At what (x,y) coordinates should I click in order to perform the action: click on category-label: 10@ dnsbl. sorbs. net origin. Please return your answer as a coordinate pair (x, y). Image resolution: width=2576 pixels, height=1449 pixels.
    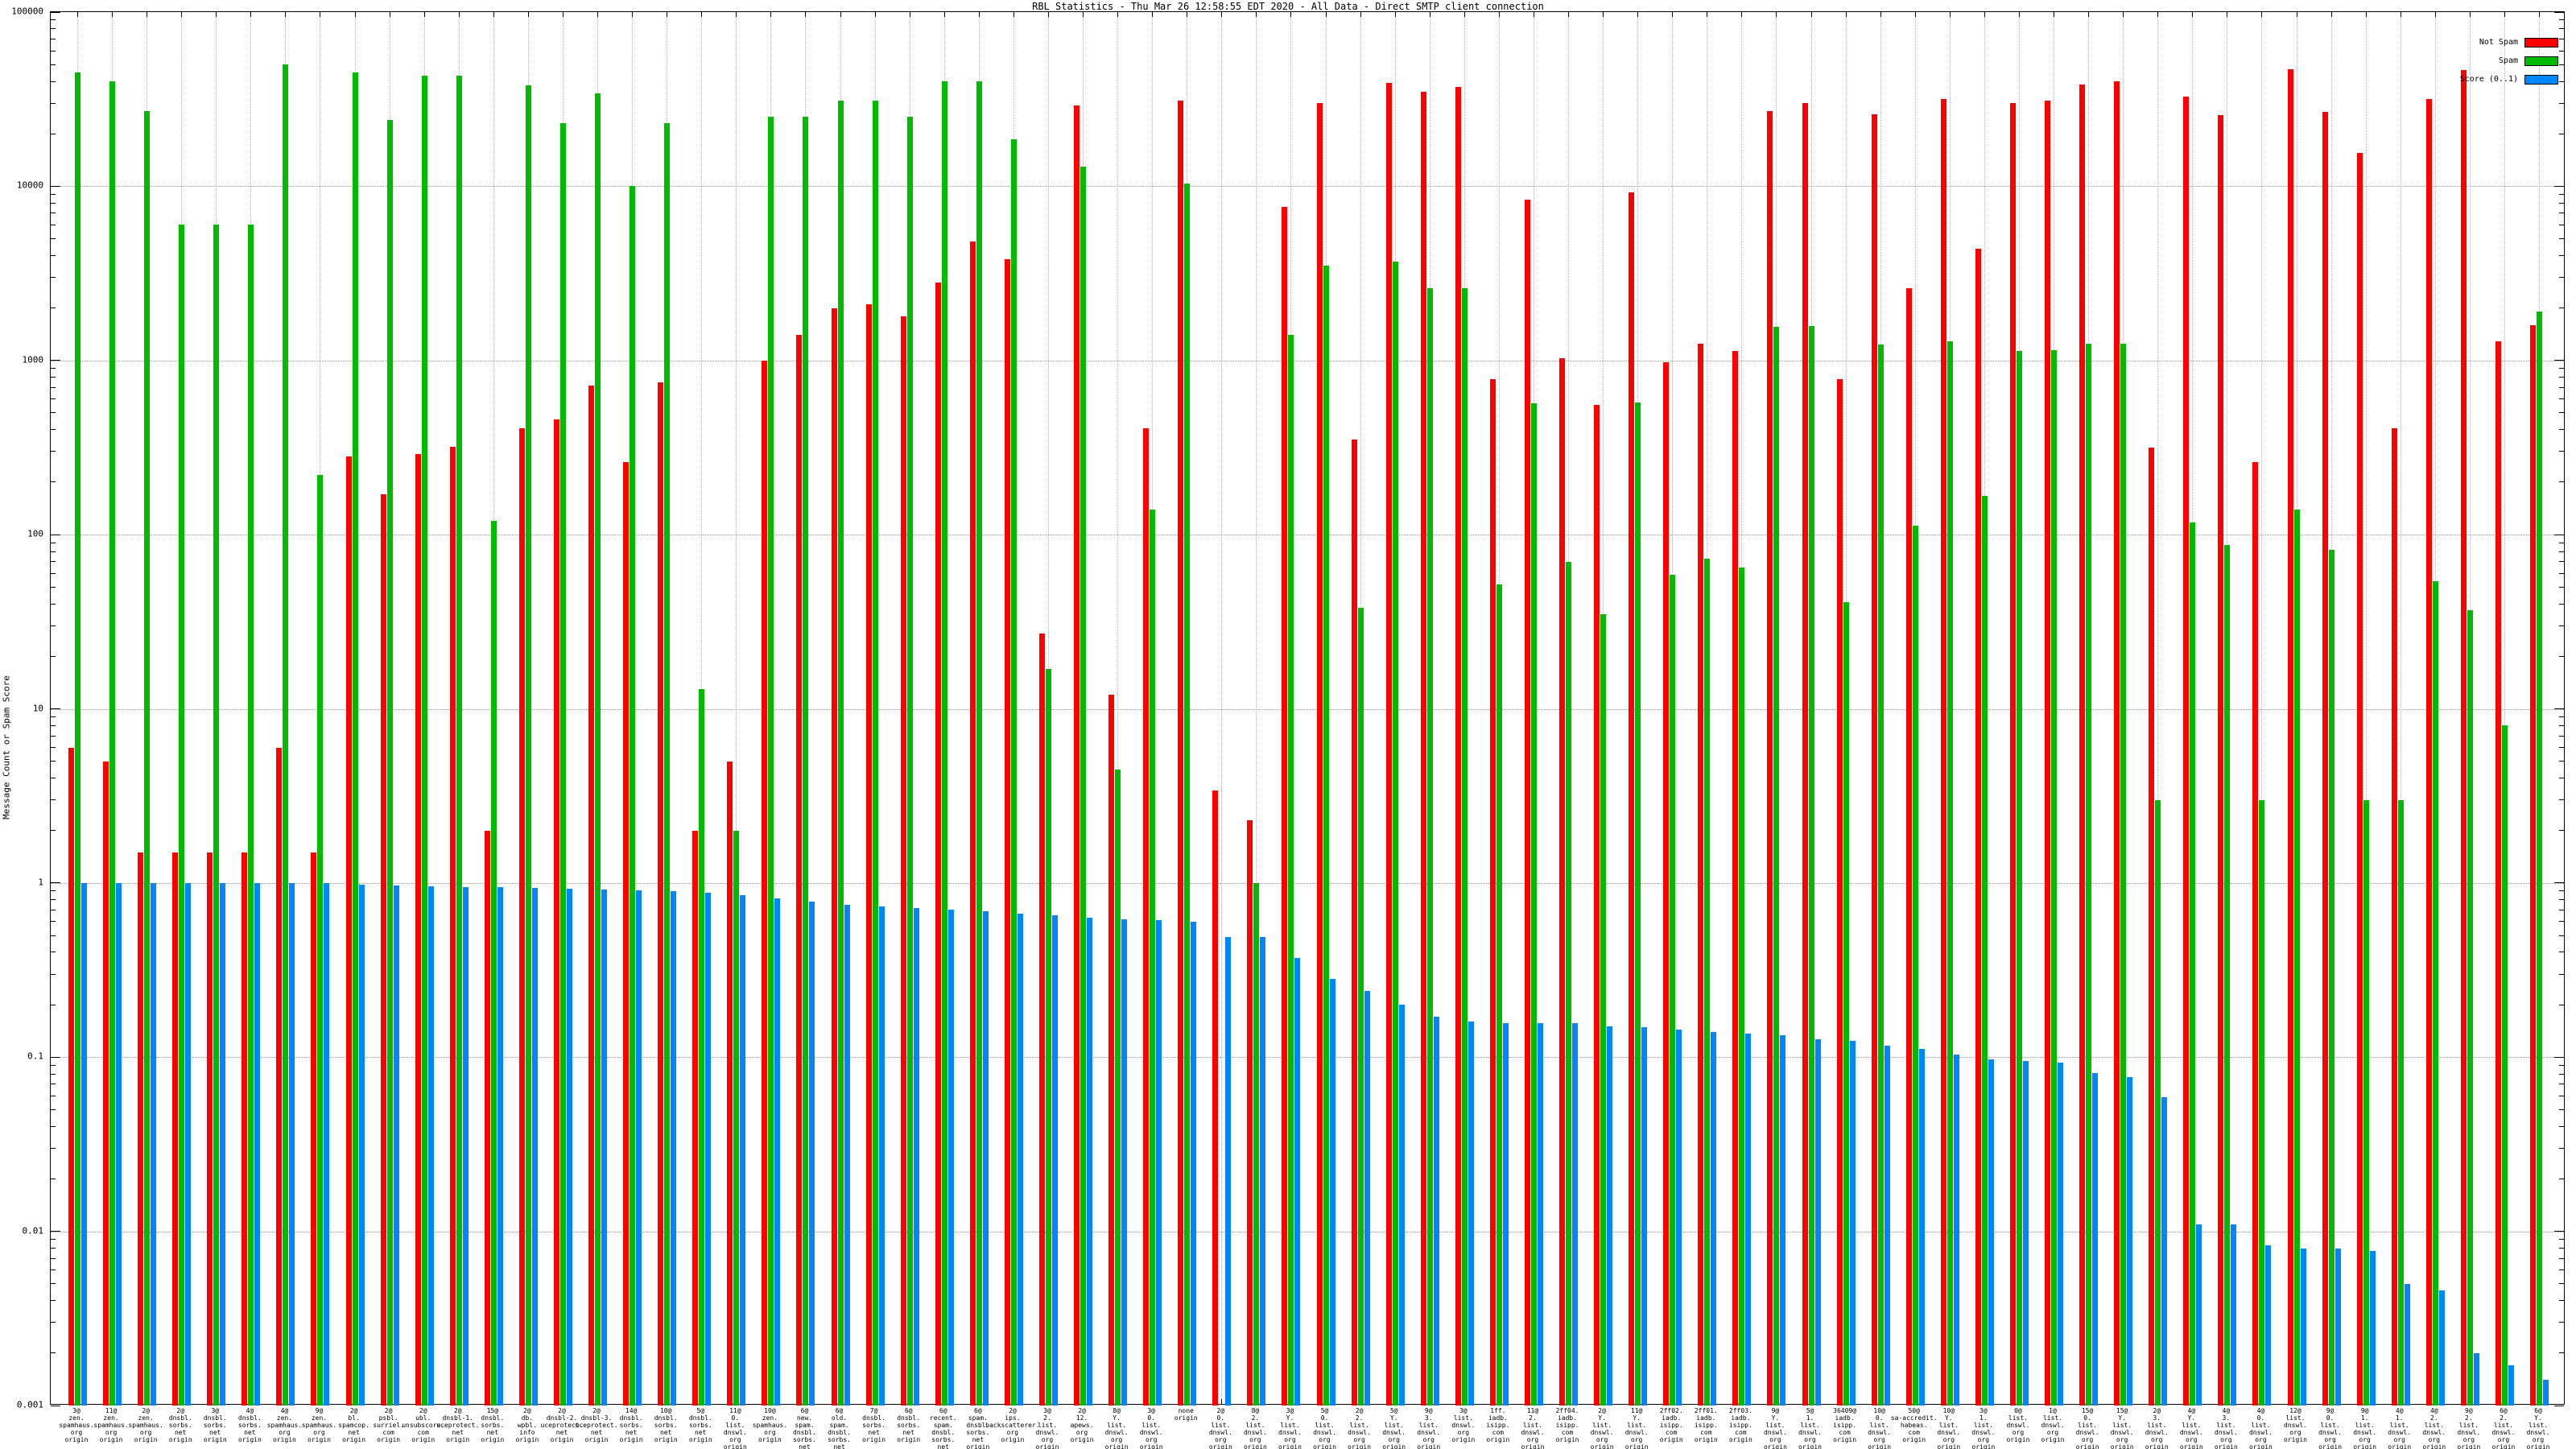
    Looking at the image, I should click on (666, 1425).